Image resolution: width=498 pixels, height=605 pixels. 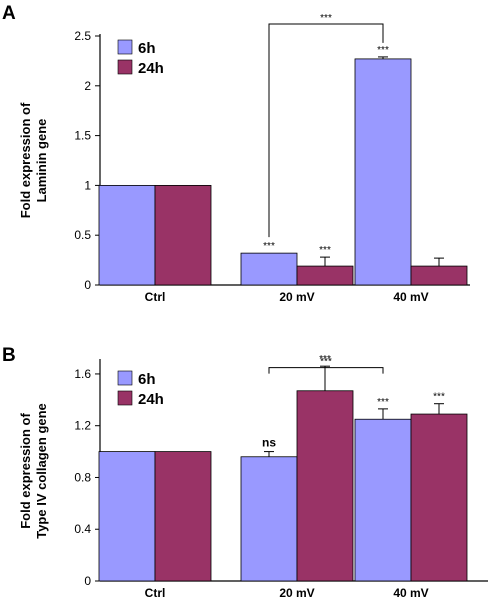 What do you see at coordinates (9, 355) in the screenshot?
I see `panel-letter: B` at bounding box center [9, 355].